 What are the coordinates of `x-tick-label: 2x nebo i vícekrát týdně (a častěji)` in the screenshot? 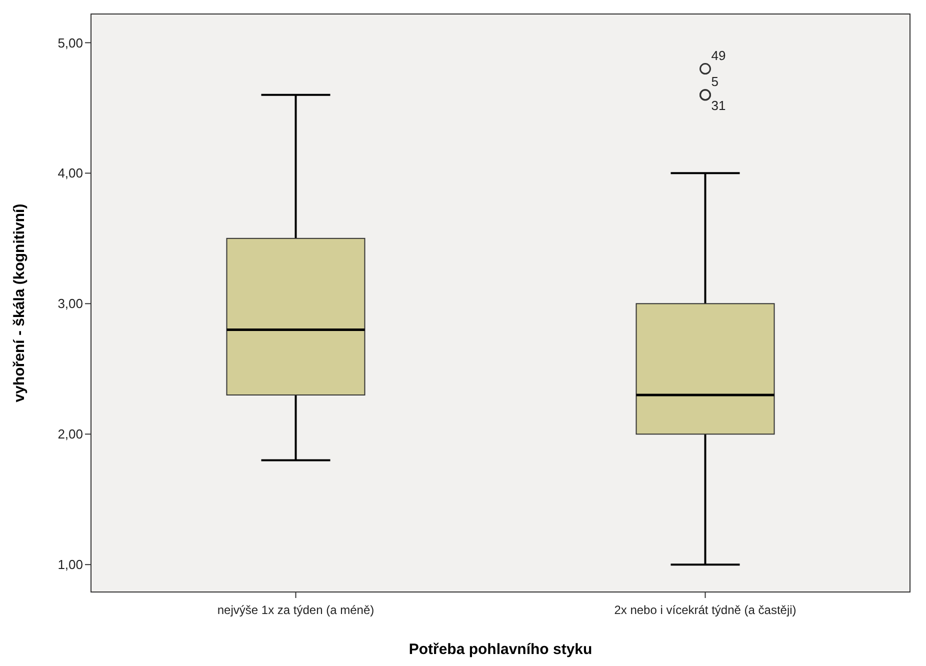 It's located at (705, 610).